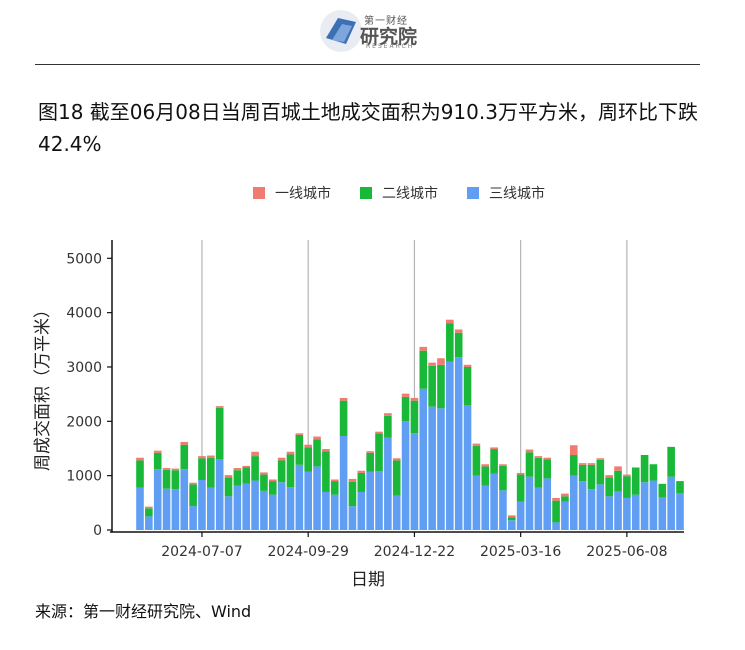  What do you see at coordinates (410, 193) in the screenshot?
I see `legend-label: 二线城市` at bounding box center [410, 193].